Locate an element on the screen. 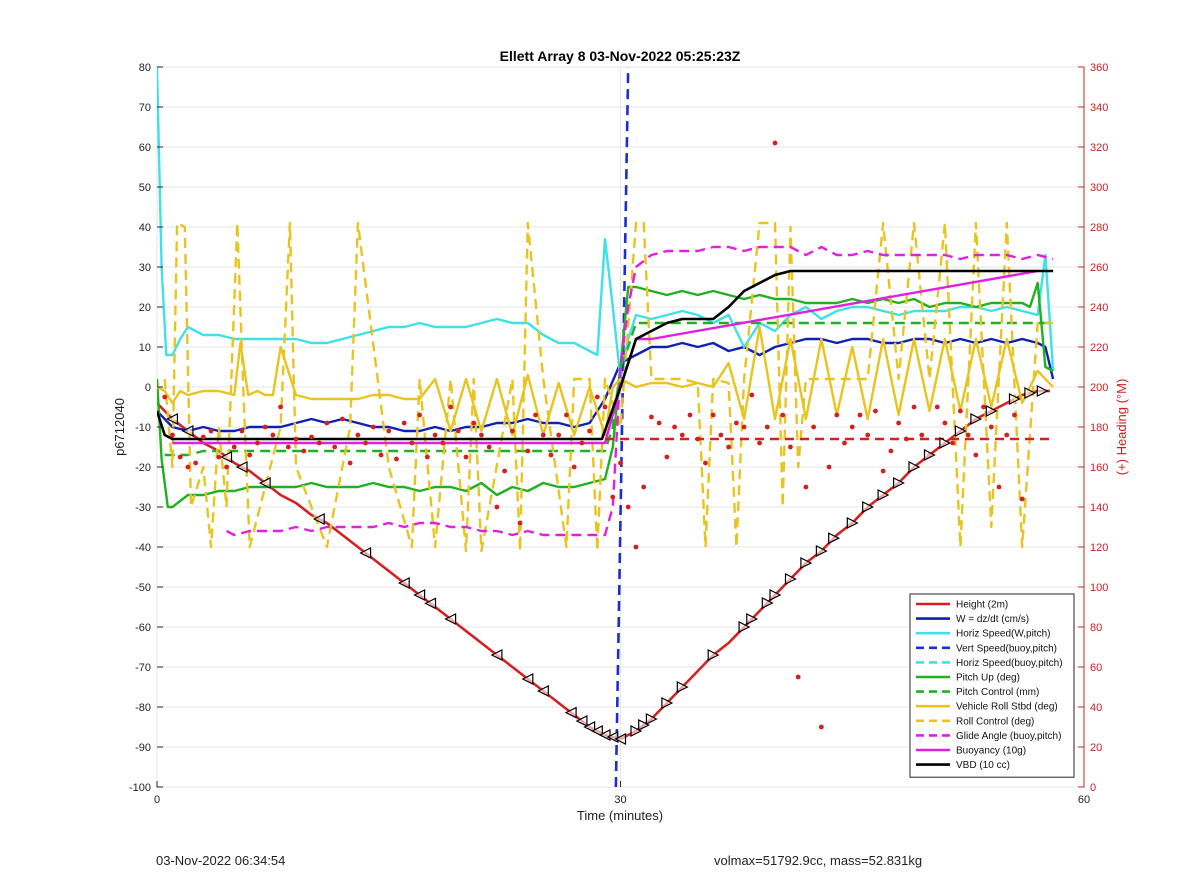  series-line-vbd is located at coordinates (605, 355).